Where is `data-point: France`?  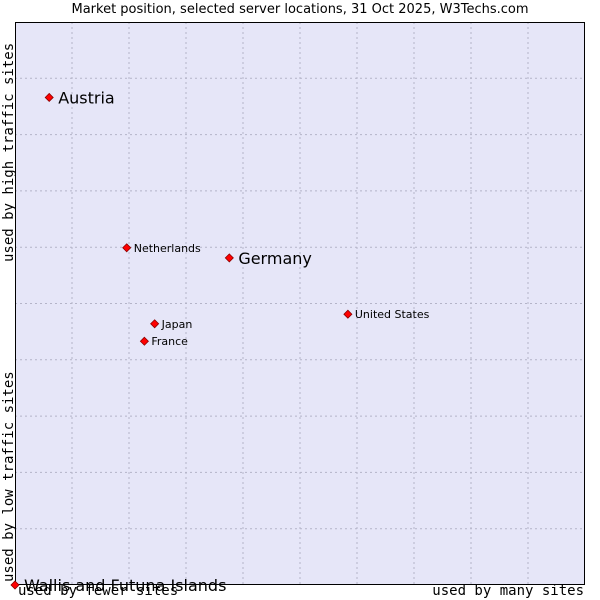 data-point: France is located at coordinates (163, 341).